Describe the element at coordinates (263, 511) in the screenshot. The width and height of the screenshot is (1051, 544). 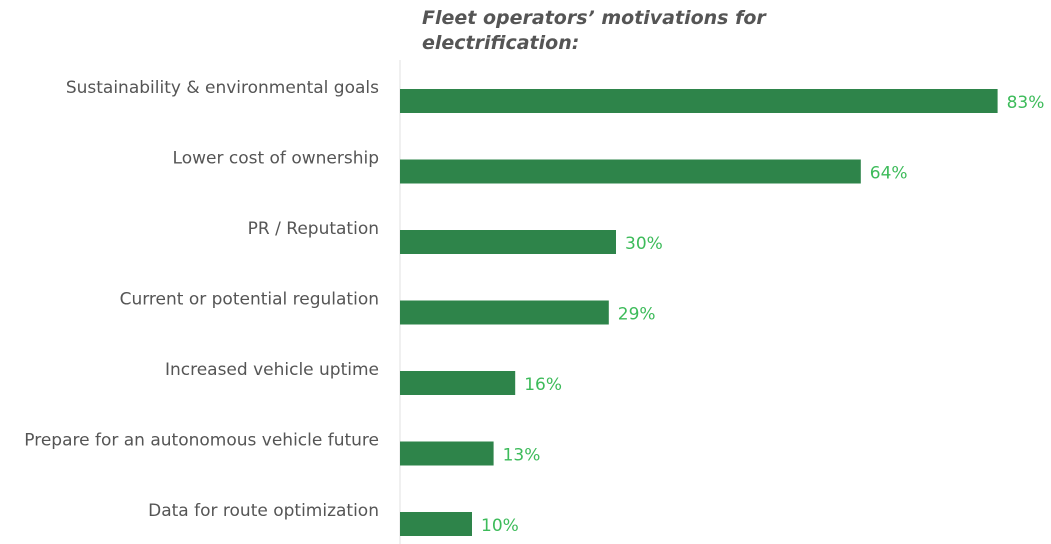
I see `category-label: Data for route optimization` at that location.